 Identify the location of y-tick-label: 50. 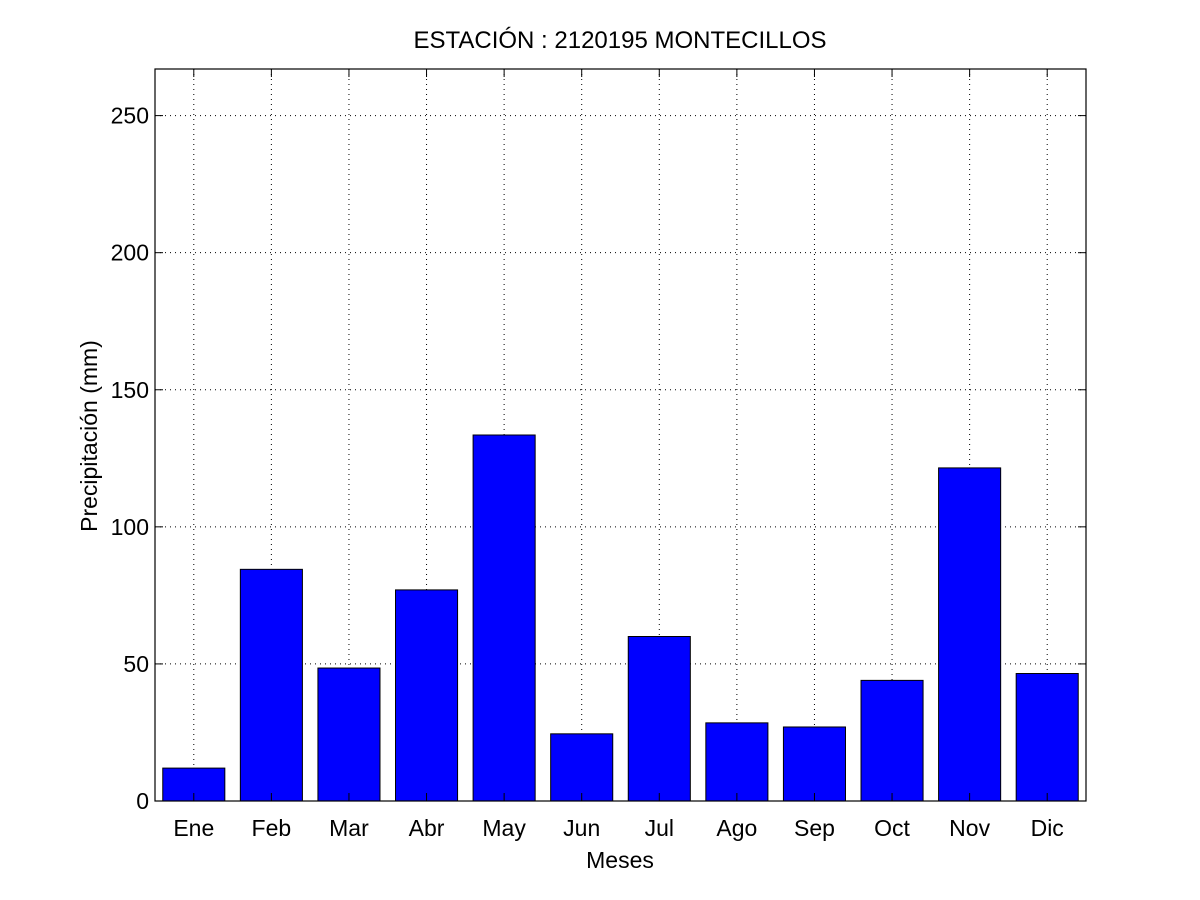
(136, 664).